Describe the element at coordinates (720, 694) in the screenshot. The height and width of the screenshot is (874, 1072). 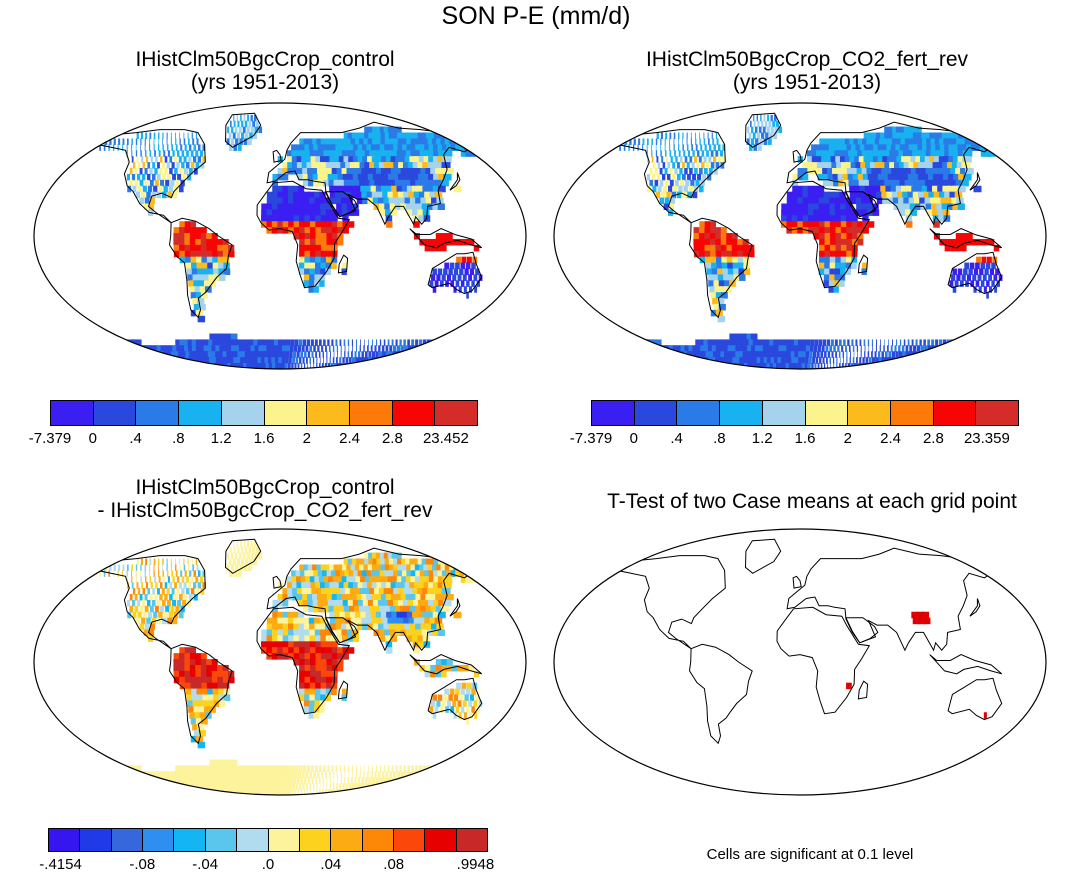
I see `coastline-samerica` at that location.